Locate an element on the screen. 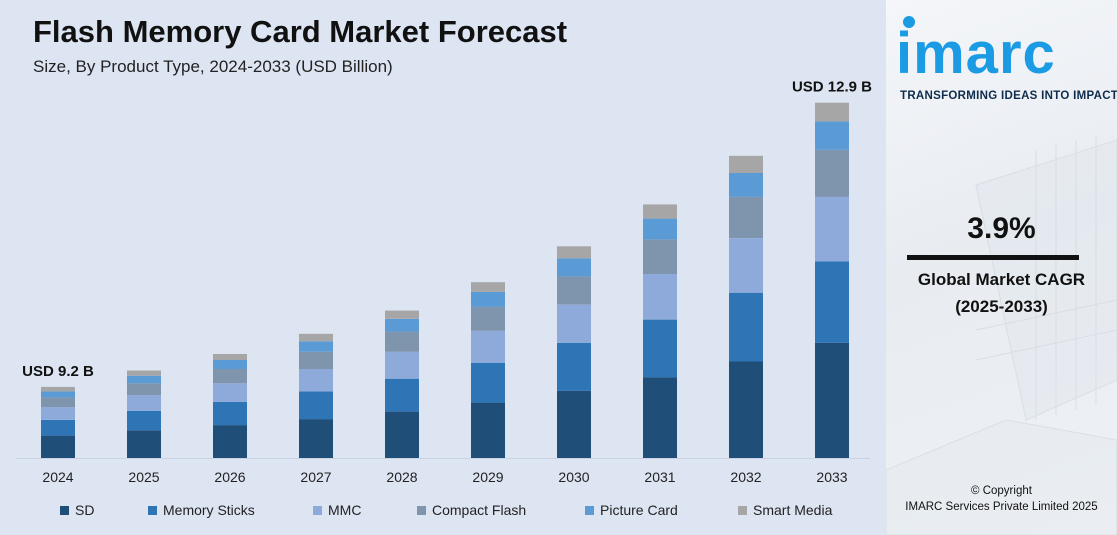  bar-segment-smart-media-2028 is located at coordinates (402, 314).